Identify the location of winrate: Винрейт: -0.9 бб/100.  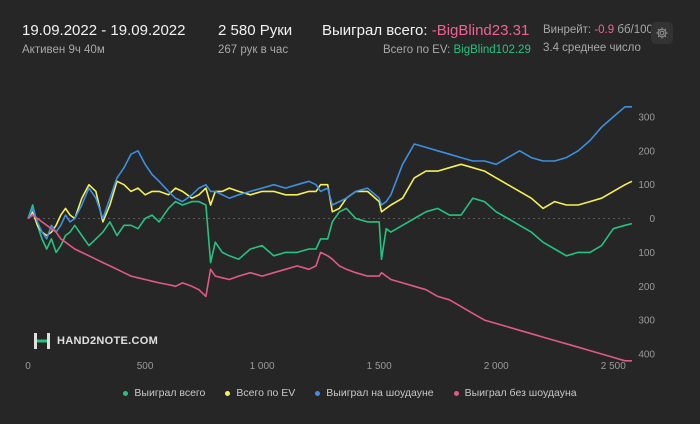
(598, 30).